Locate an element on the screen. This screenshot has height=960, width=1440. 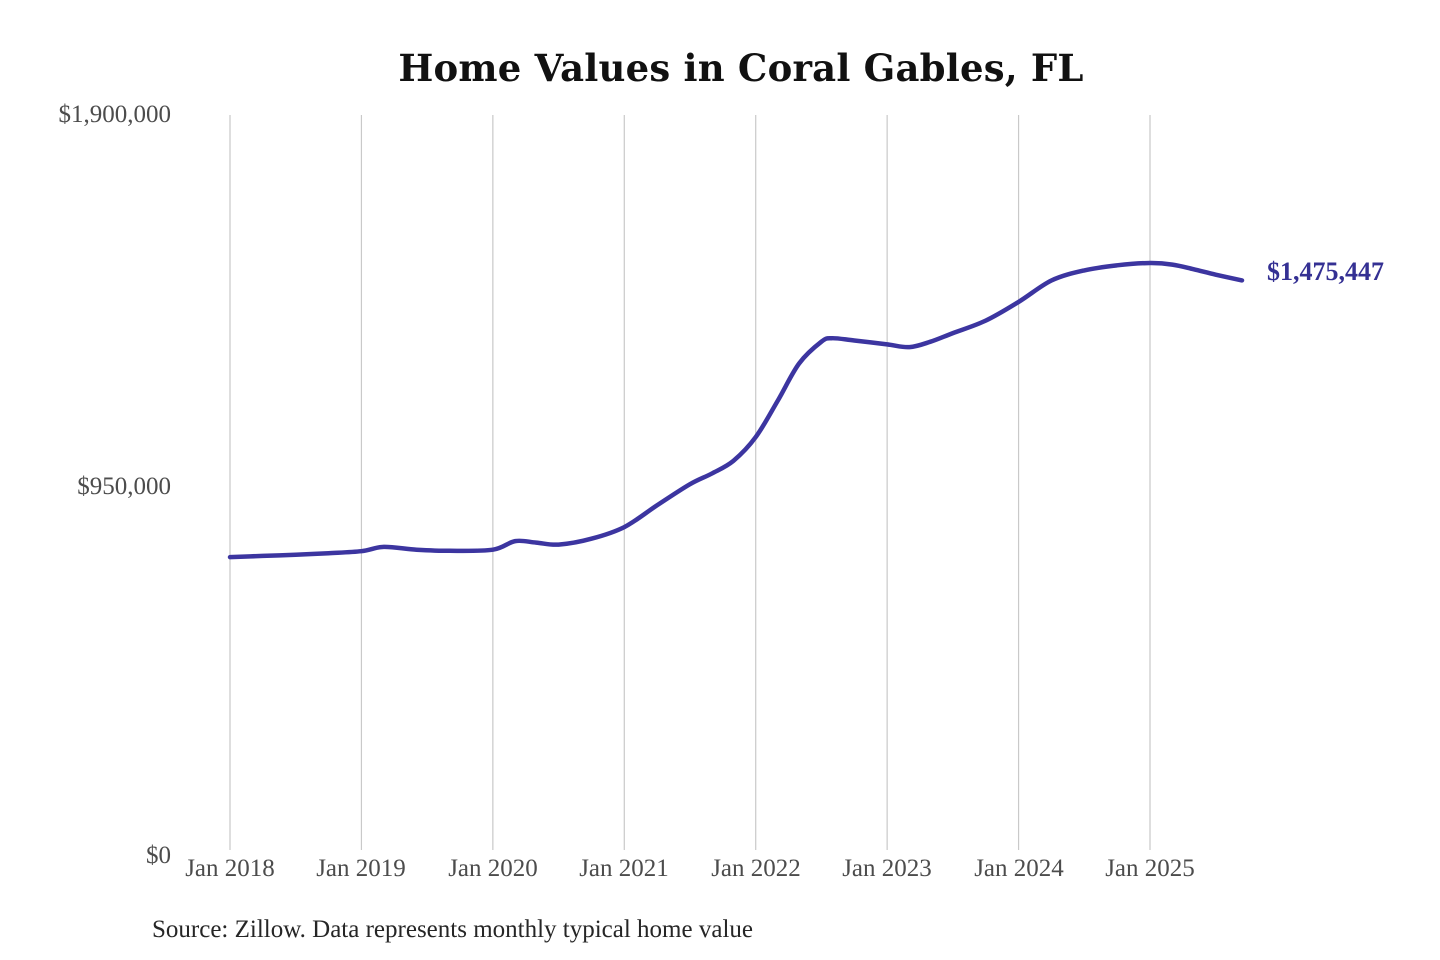
x-axis-label-jan-2018: Jan 2018 is located at coordinates (230, 868).